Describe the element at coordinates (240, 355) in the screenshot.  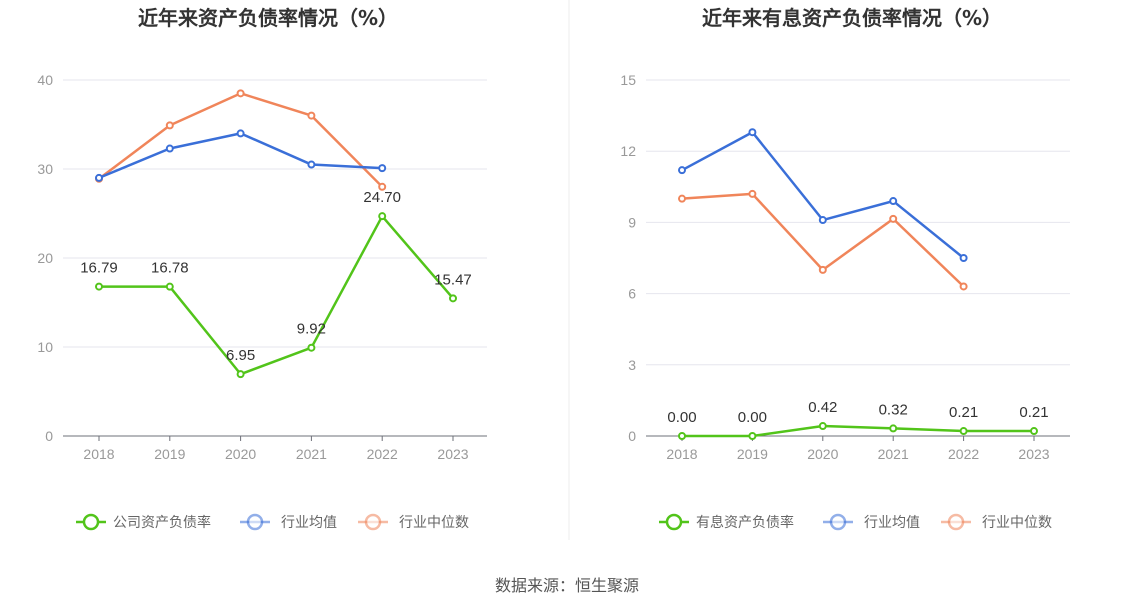
I see `data-label: 6.95` at that location.